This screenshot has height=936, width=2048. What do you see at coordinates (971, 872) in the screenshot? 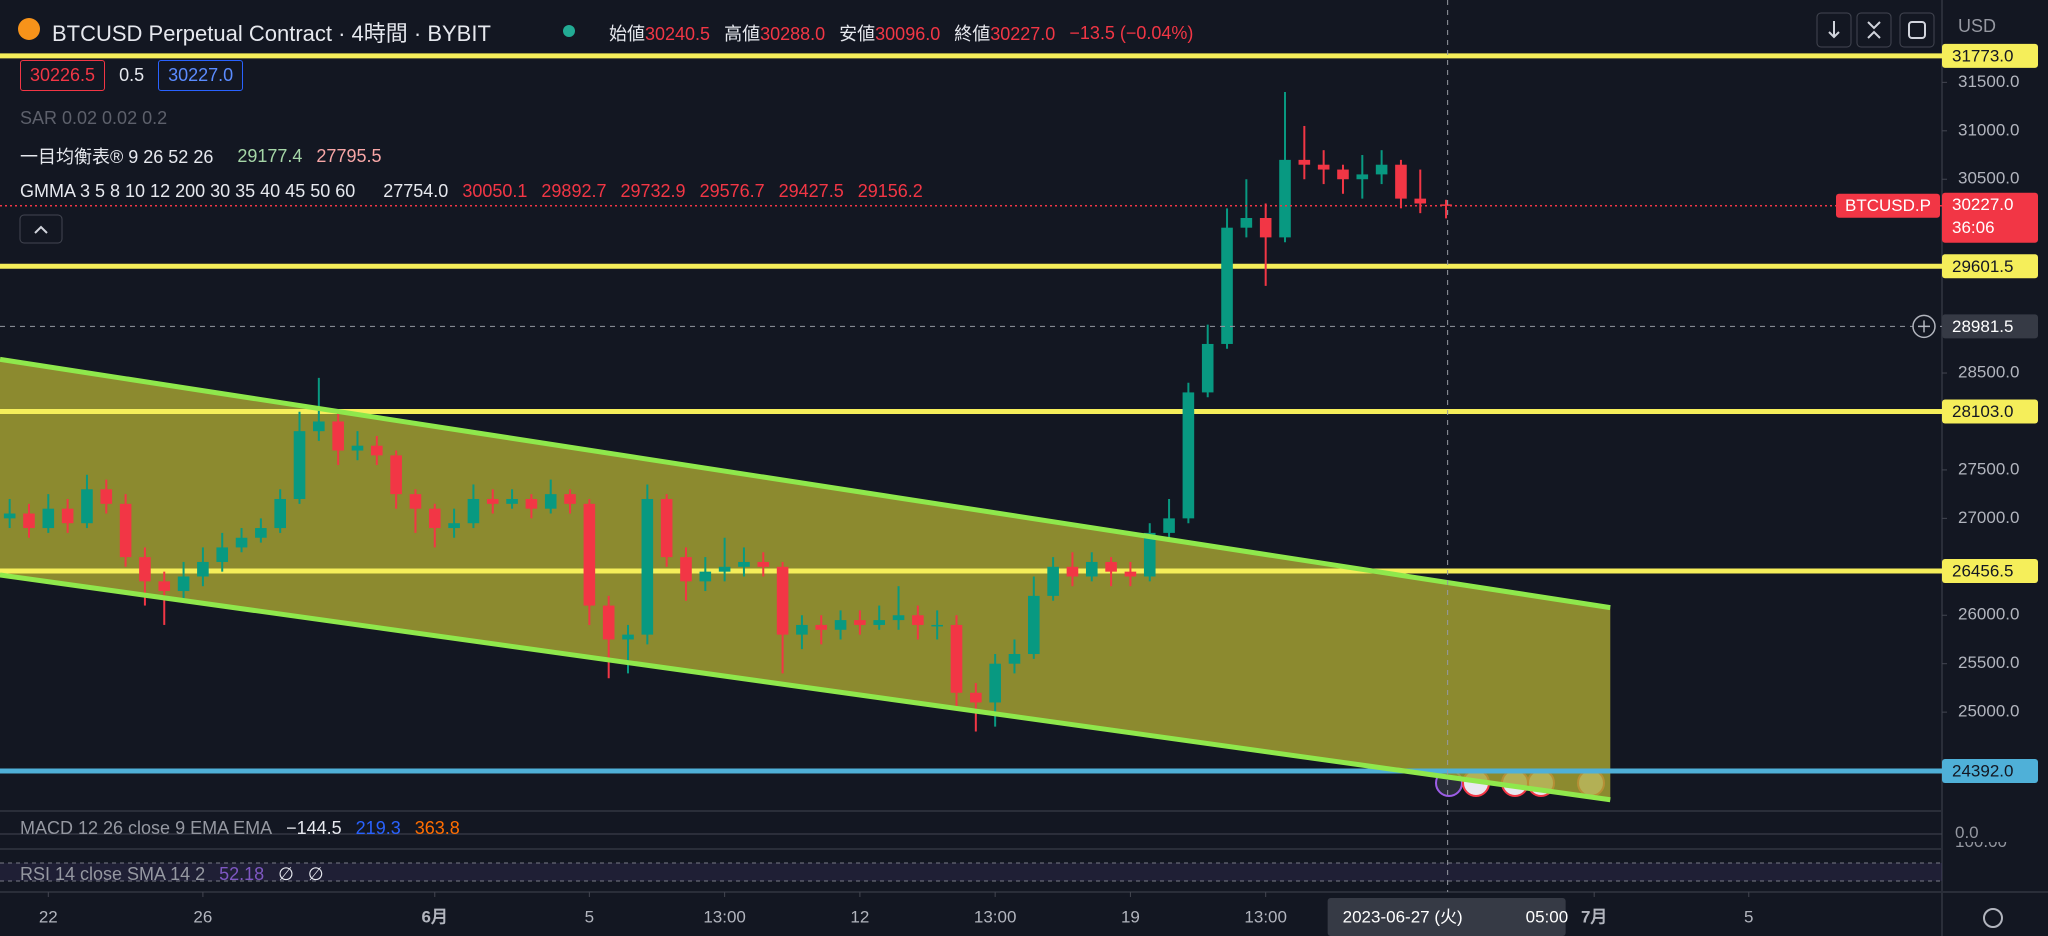
I see `rsi-band` at bounding box center [971, 872].